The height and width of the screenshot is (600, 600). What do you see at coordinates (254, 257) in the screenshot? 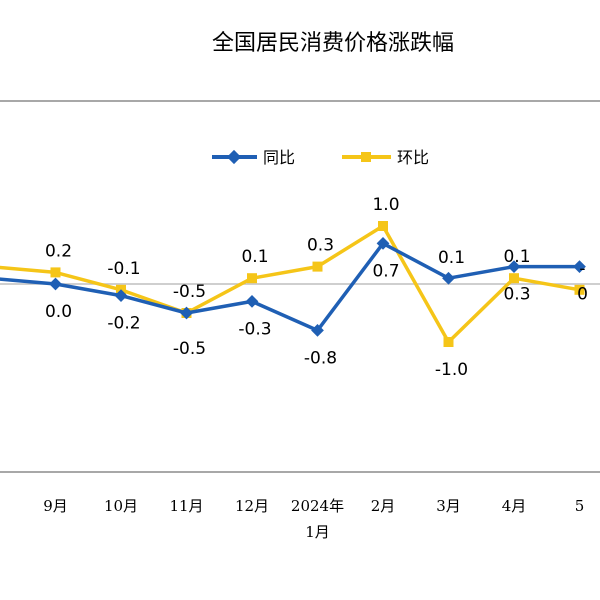
I see `data-label-series-1-4: 0.1` at bounding box center [254, 257].